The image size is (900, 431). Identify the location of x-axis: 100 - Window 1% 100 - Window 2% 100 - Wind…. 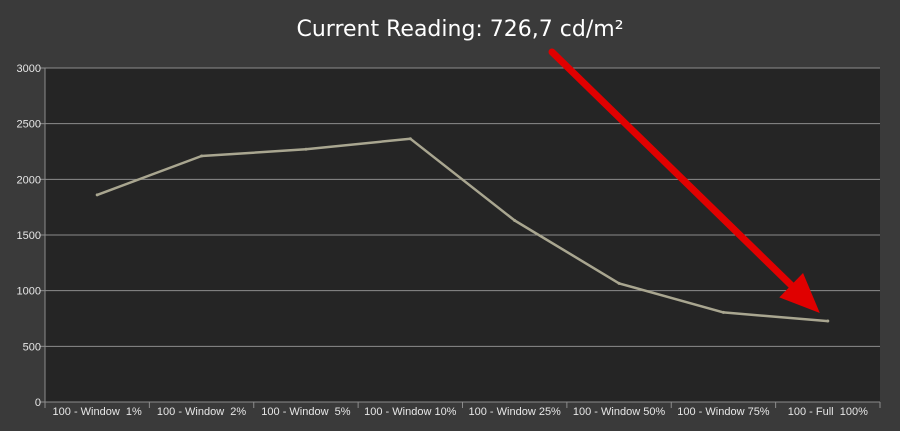
(462, 410).